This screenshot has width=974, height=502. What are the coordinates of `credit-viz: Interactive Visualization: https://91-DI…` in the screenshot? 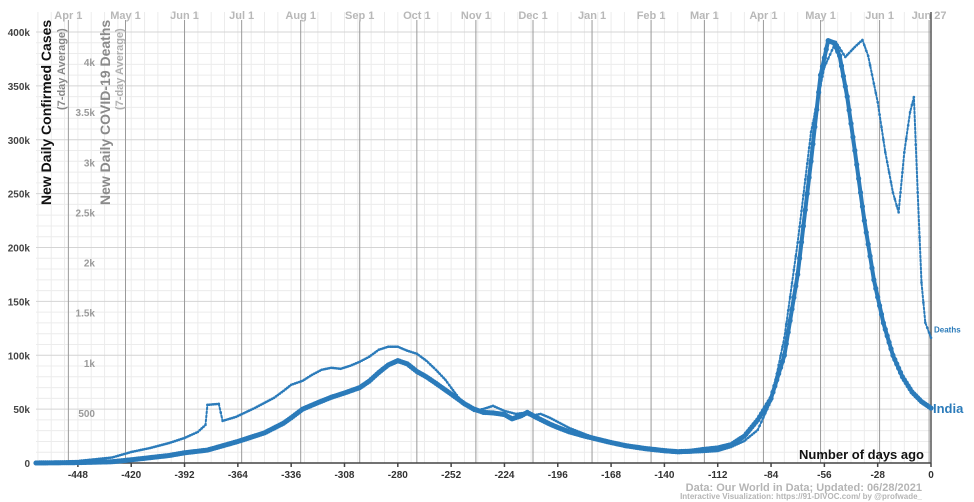 It's located at (801, 496).